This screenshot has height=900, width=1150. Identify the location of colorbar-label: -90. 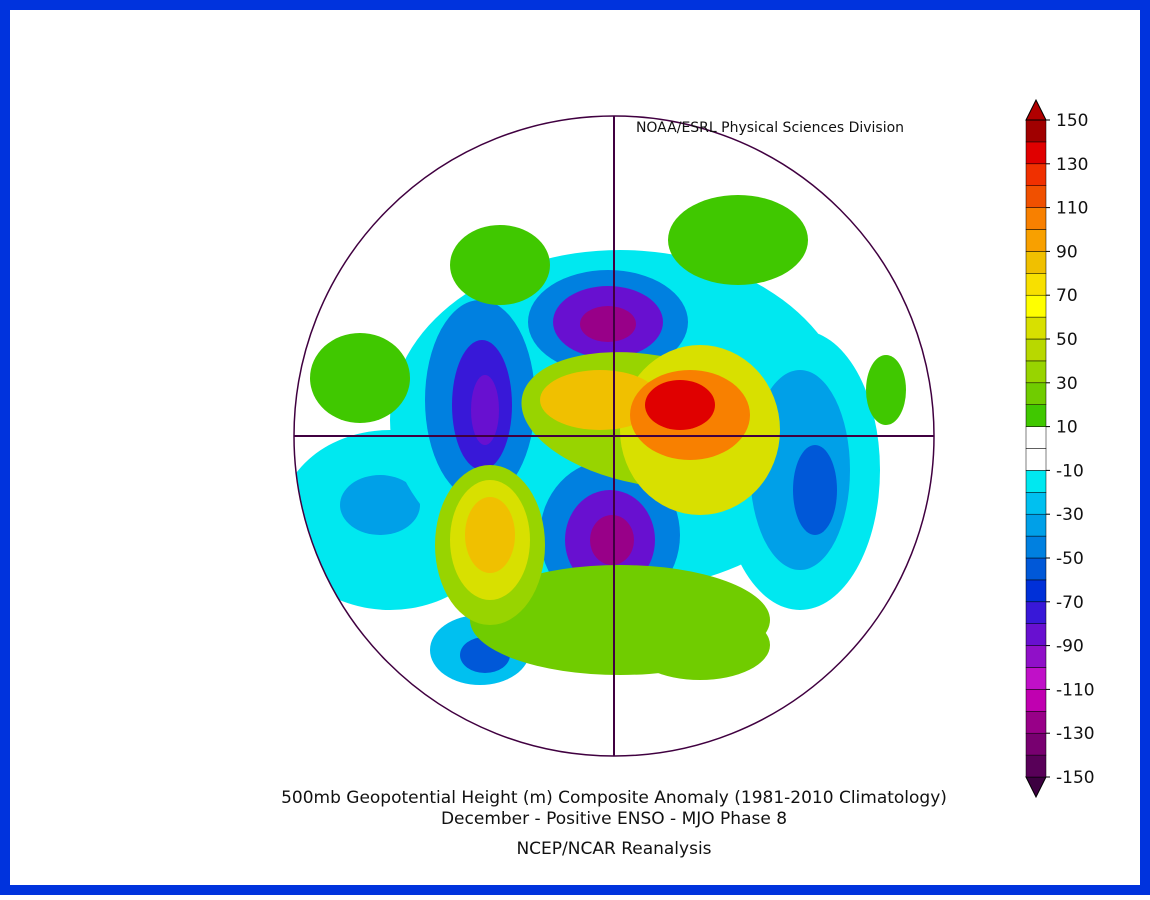
(1070, 647).